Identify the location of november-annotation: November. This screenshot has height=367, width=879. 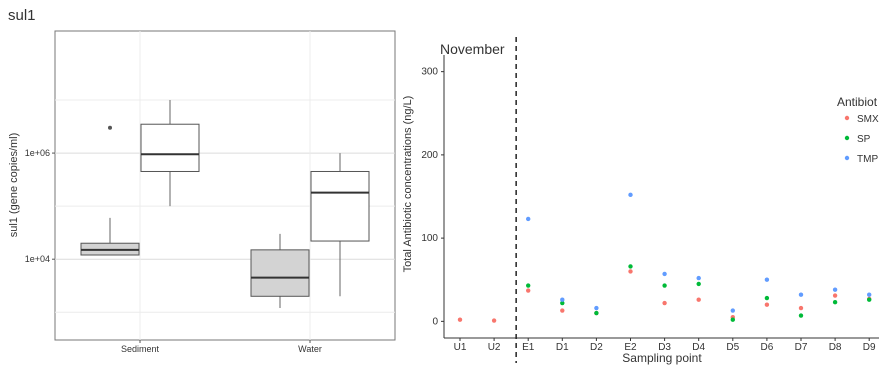
(472, 49).